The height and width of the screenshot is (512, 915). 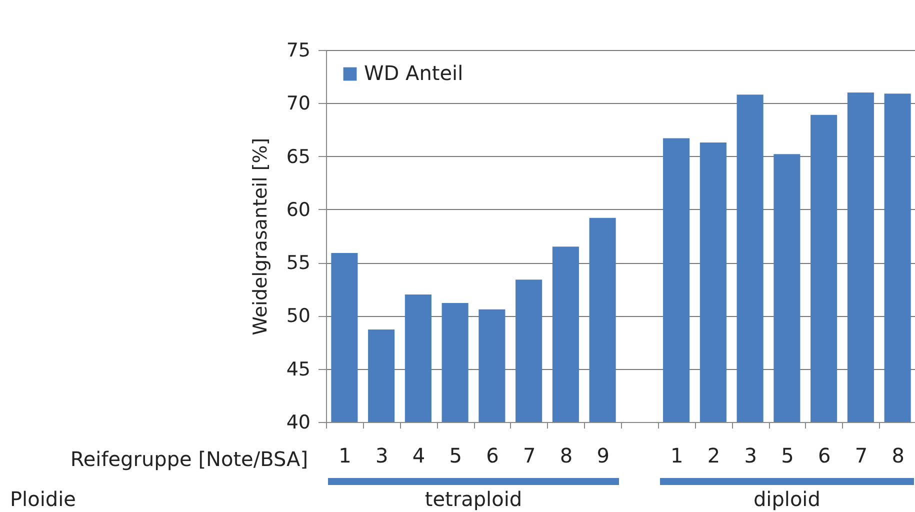 What do you see at coordinates (298, 423) in the screenshot?
I see `y-tick-label: 40` at bounding box center [298, 423].